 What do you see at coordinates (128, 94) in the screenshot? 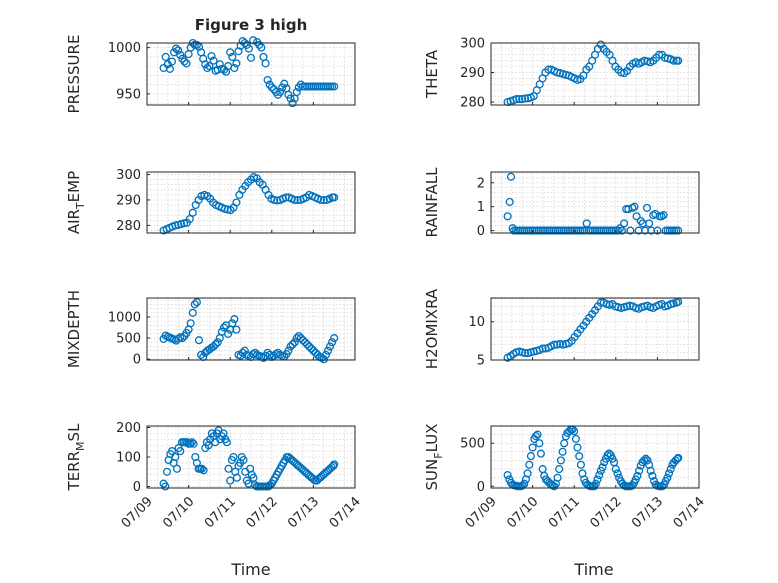
I see `y-tick-label: 950` at bounding box center [128, 94].